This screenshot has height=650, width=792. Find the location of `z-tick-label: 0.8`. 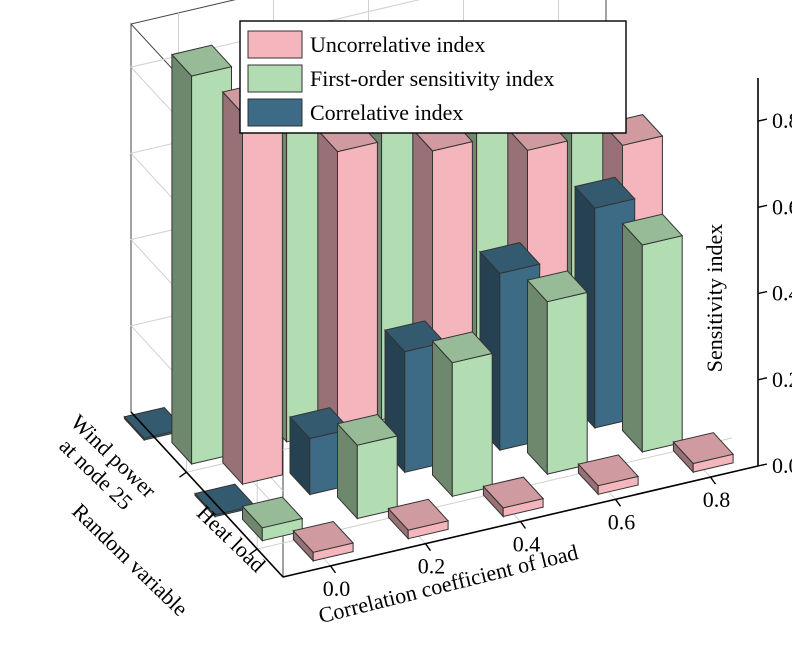

z-tick-label: 0.8 is located at coordinates (782, 120).